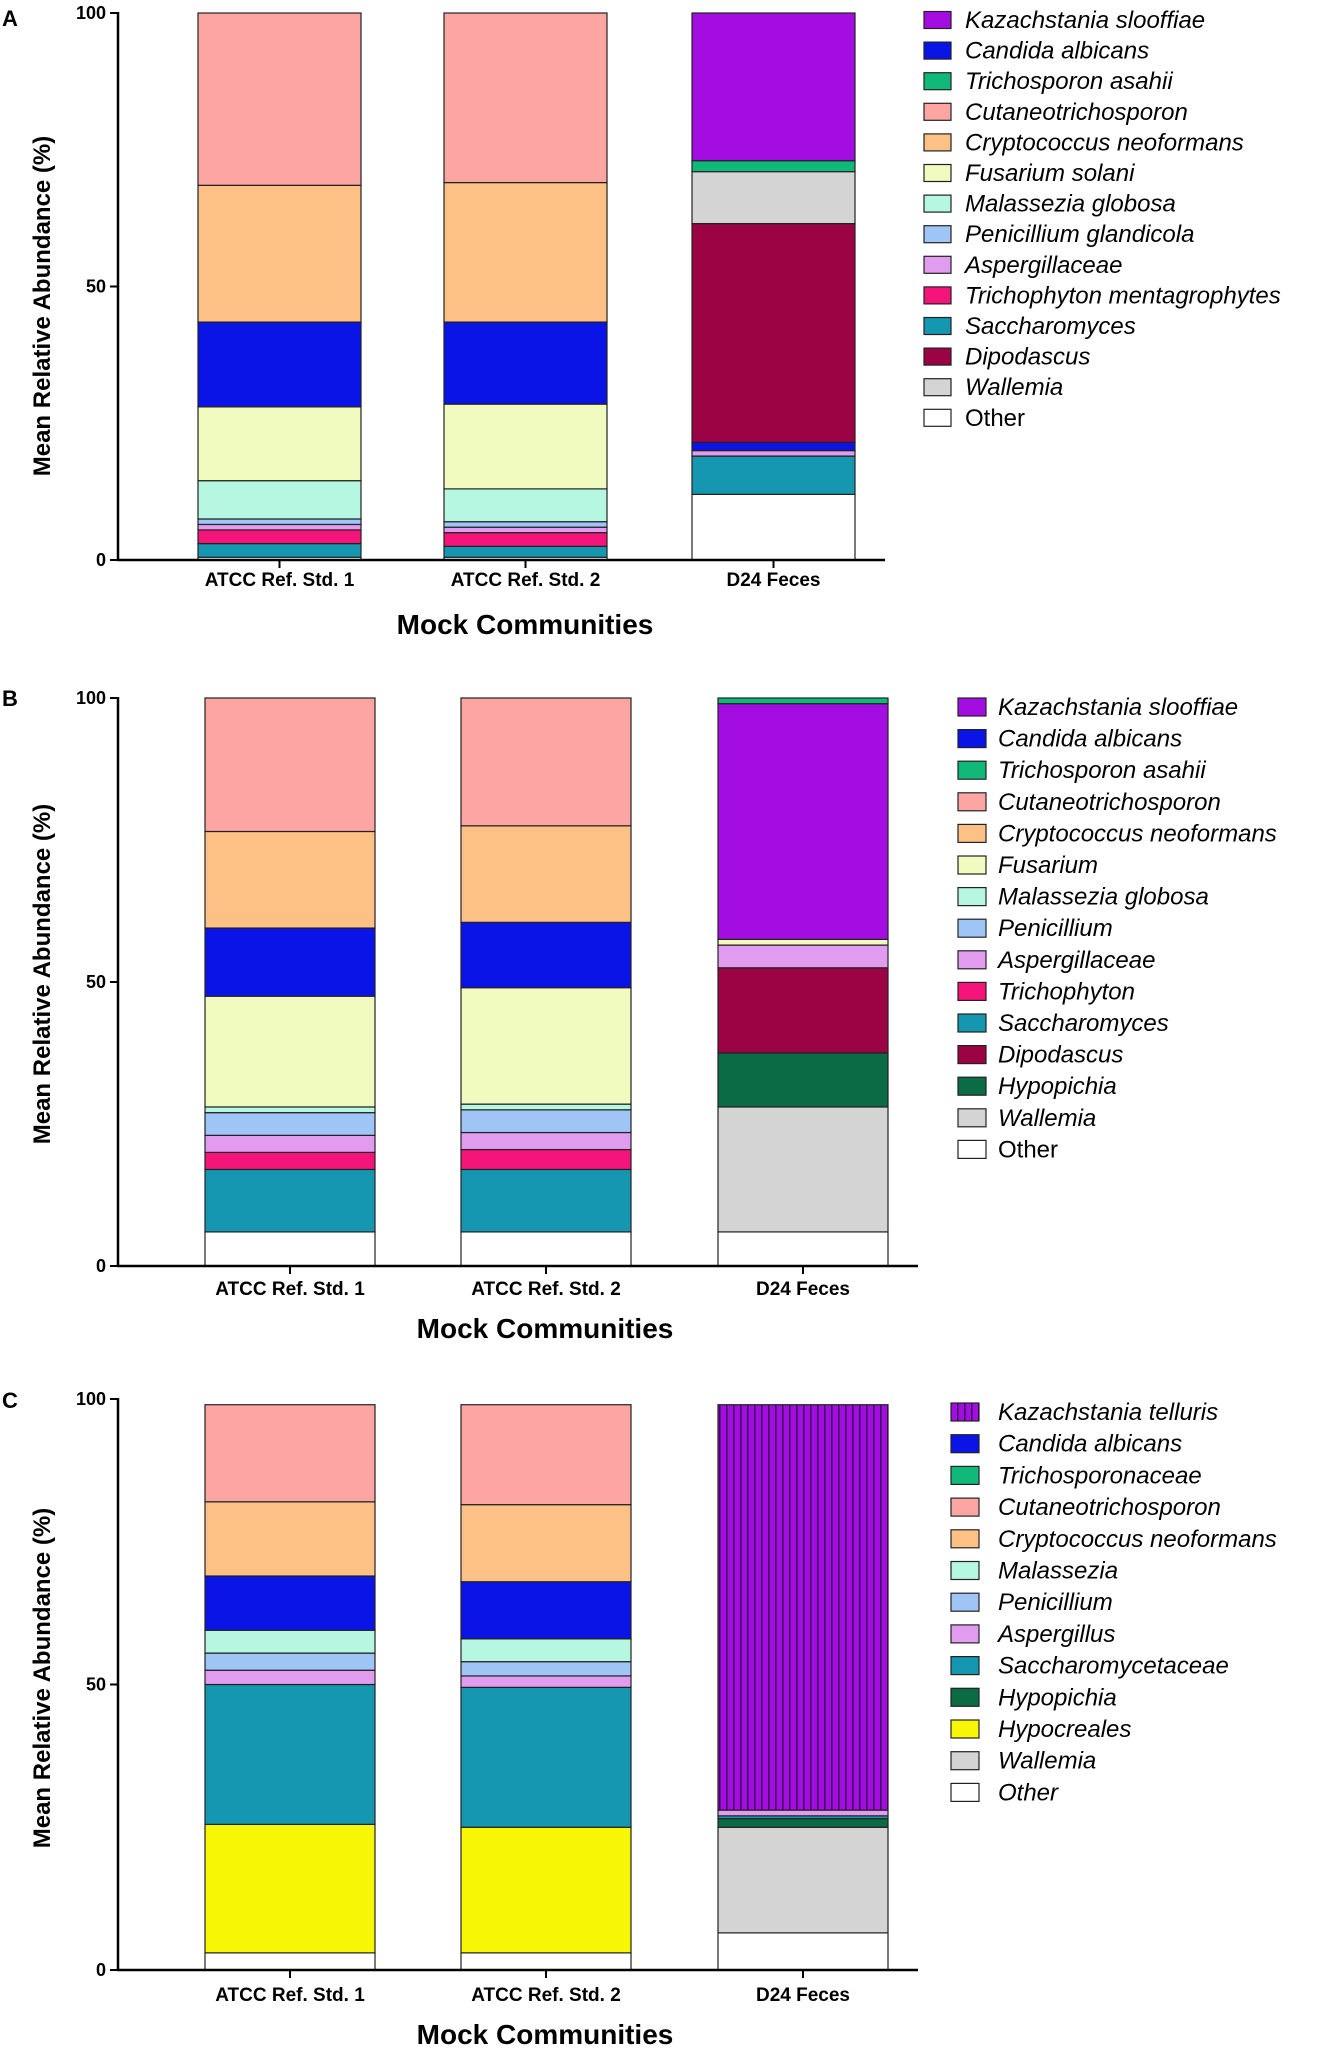 This screenshot has width=1324, height=2053. What do you see at coordinates (1079, 234) in the screenshot?
I see `panel-a-legend-label: Penicillium glandicola` at bounding box center [1079, 234].